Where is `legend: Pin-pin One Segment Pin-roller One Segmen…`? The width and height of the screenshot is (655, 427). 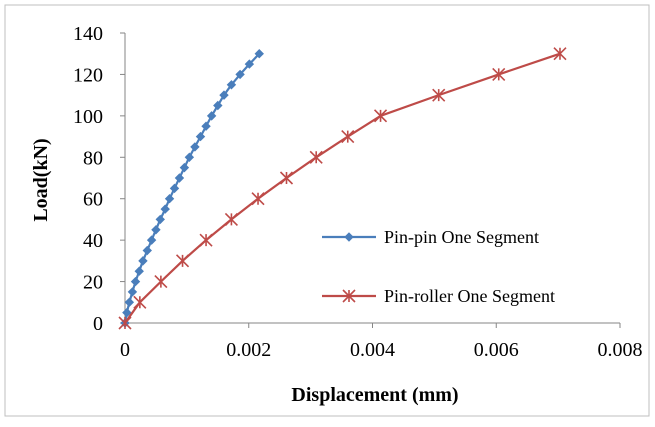 legend: Pin-pin One Segment Pin-roller One Segmen… is located at coordinates (438, 266).